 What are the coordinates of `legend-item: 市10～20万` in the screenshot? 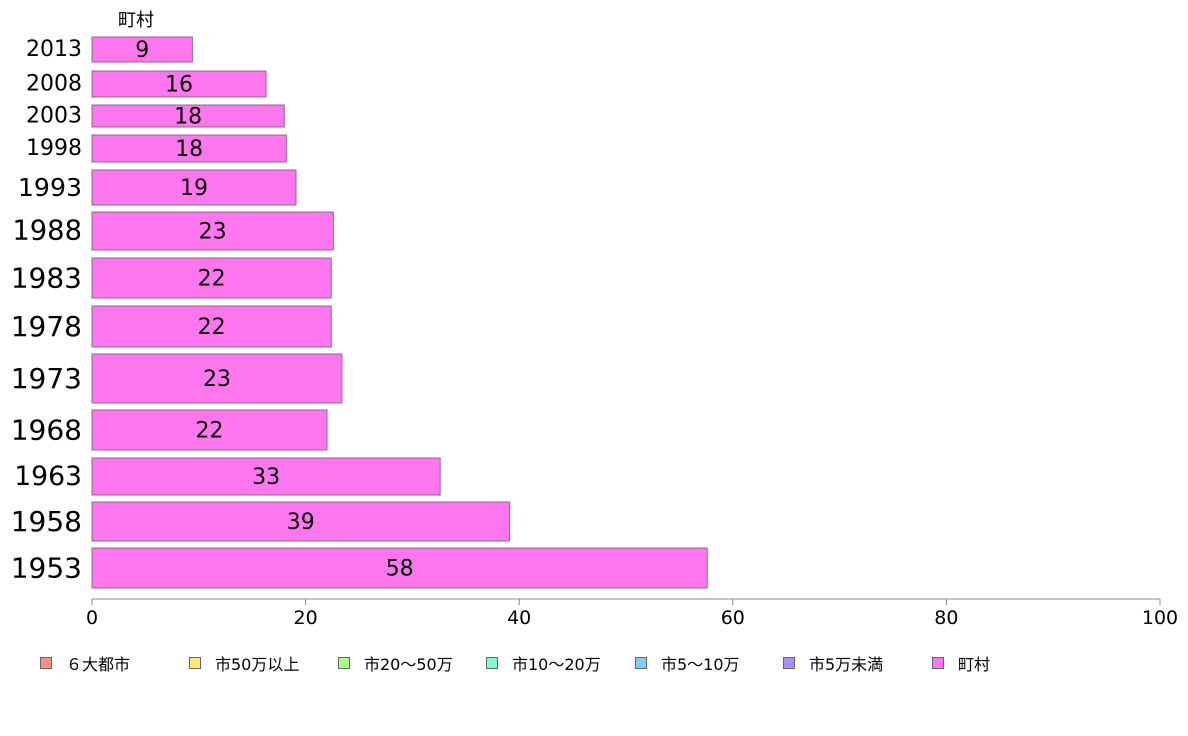 It's located at (543, 663).